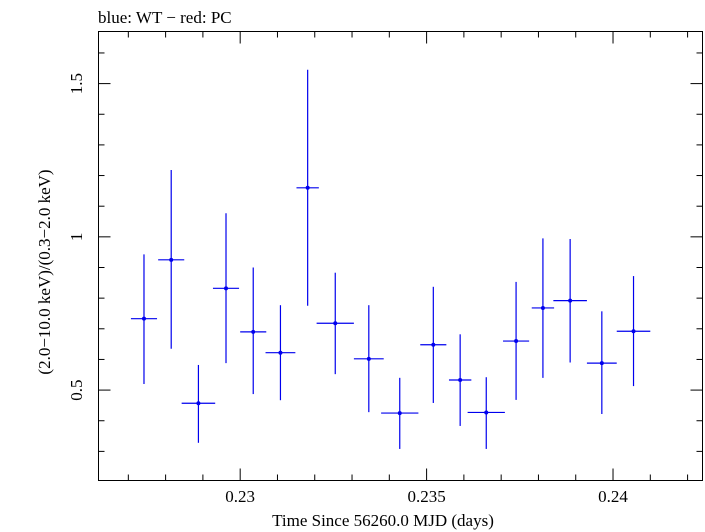 Image resolution: width=705 pixels, height=532 pixels. Describe the element at coordinates (426, 496) in the screenshot. I see `x-tick-label: 0.235` at that location.